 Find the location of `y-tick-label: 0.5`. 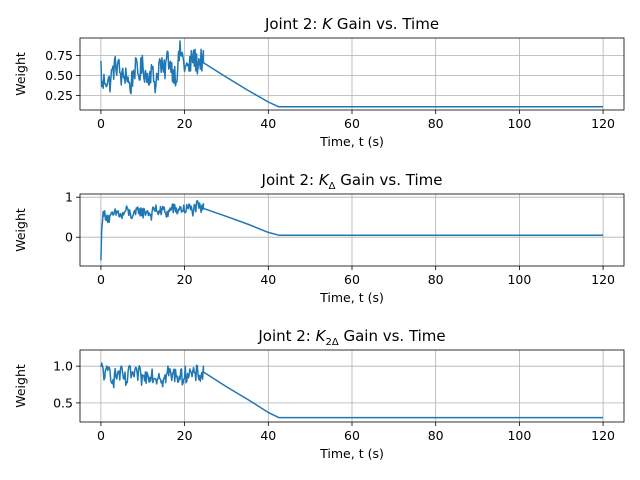

y-tick-label: 0.5 is located at coordinates (63, 402).